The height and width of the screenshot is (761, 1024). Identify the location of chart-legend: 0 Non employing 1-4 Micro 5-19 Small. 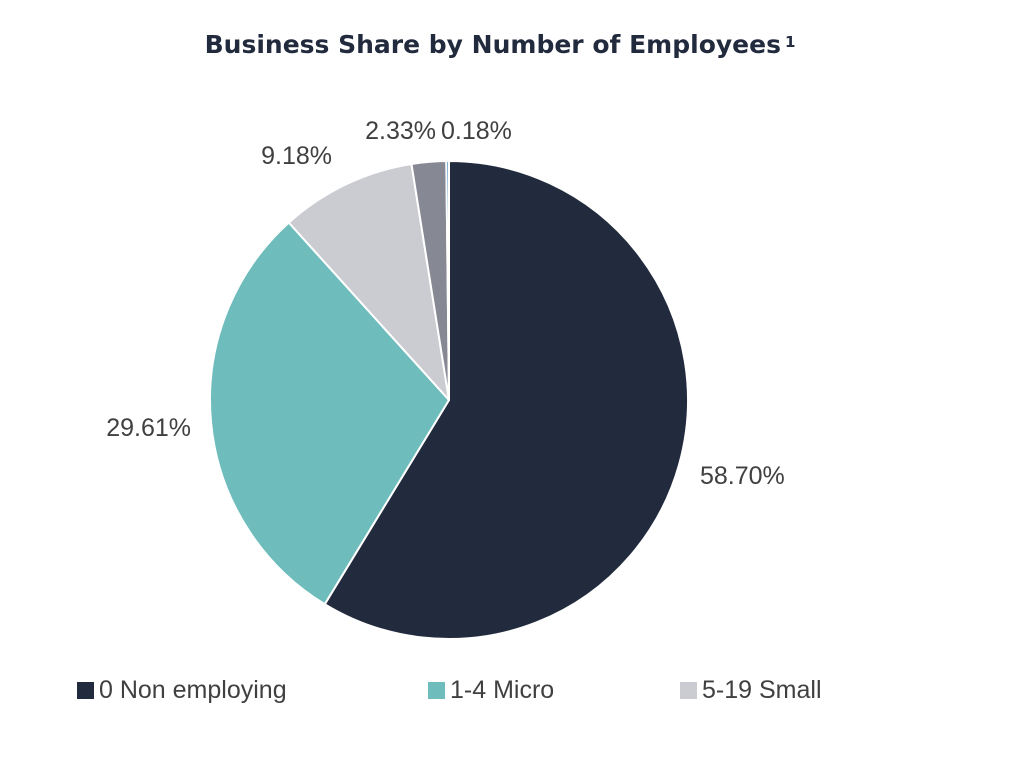
(512, 694).